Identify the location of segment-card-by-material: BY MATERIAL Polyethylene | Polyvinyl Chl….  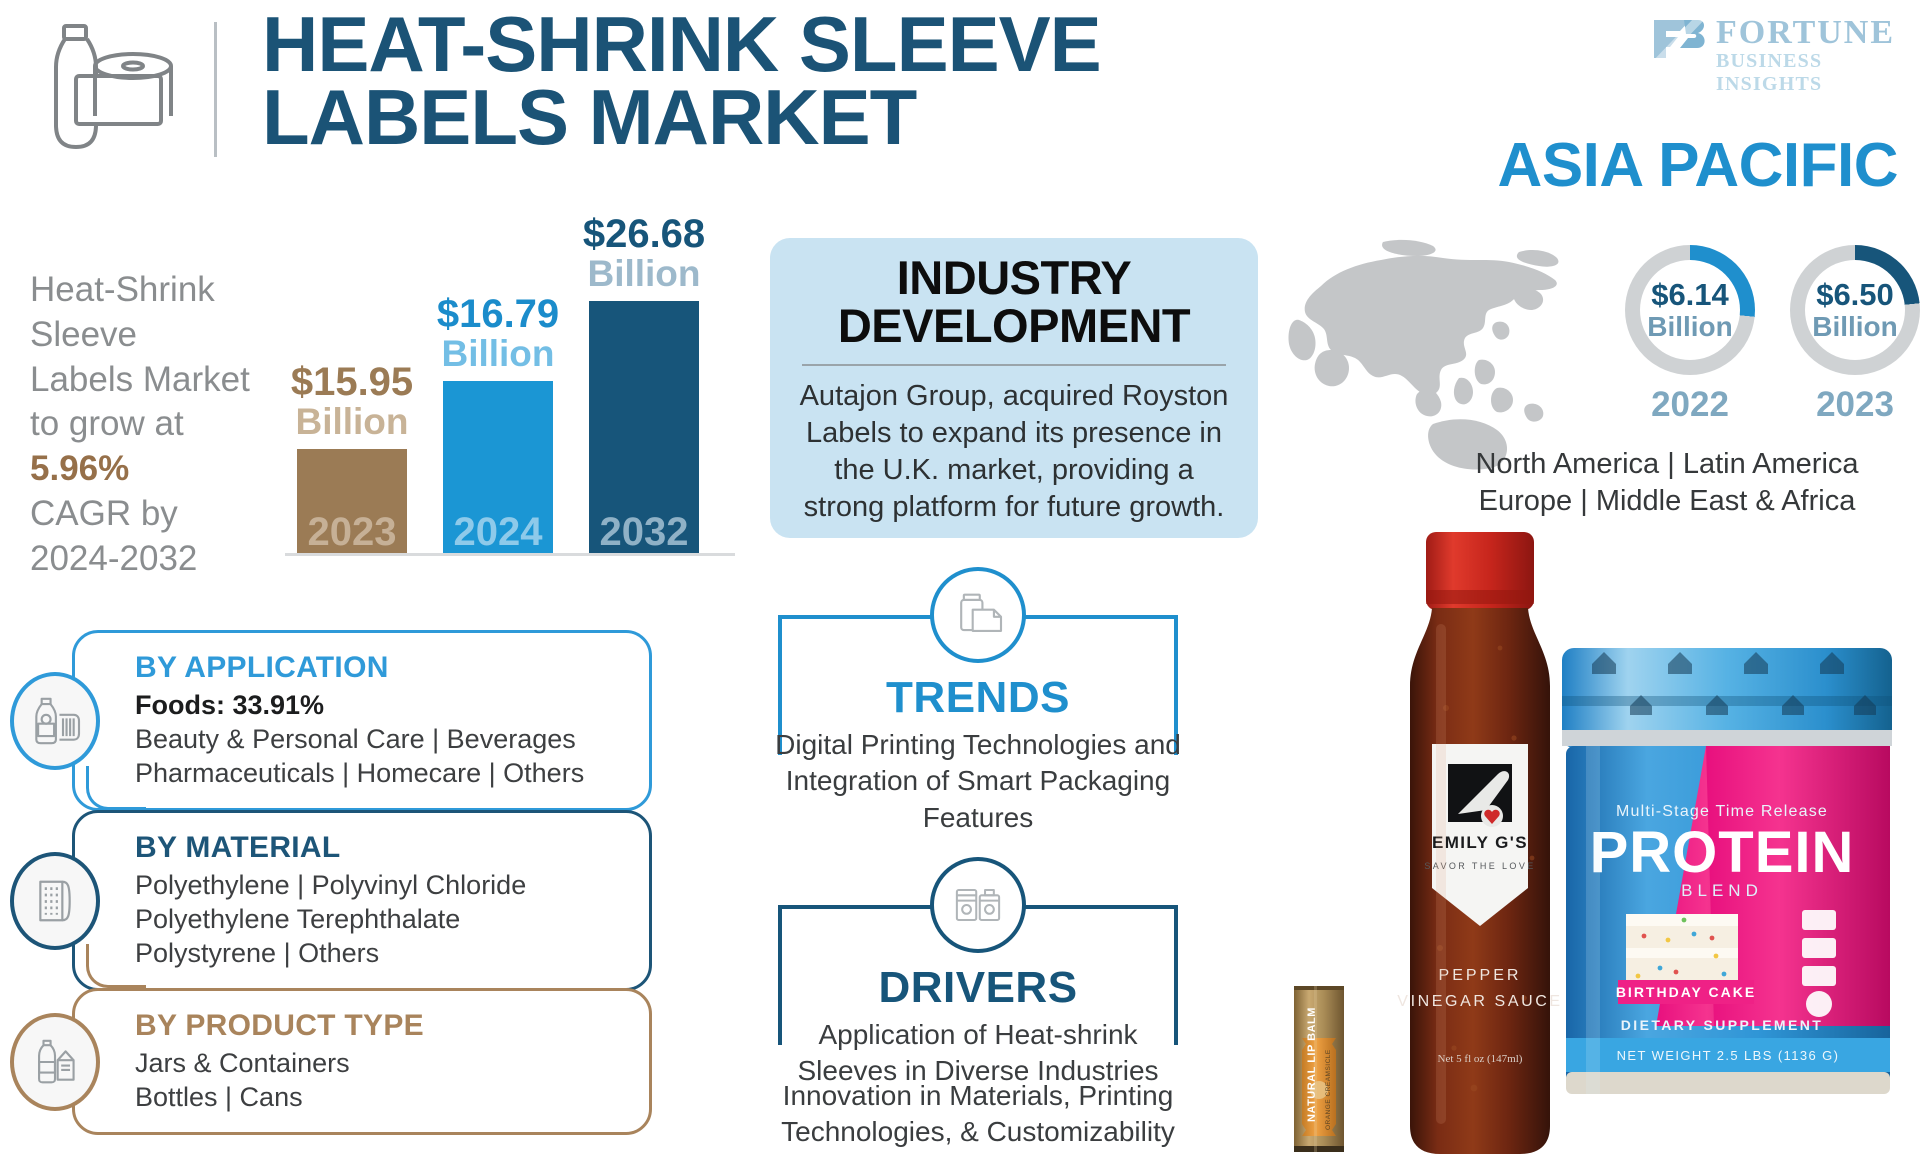
(331, 901).